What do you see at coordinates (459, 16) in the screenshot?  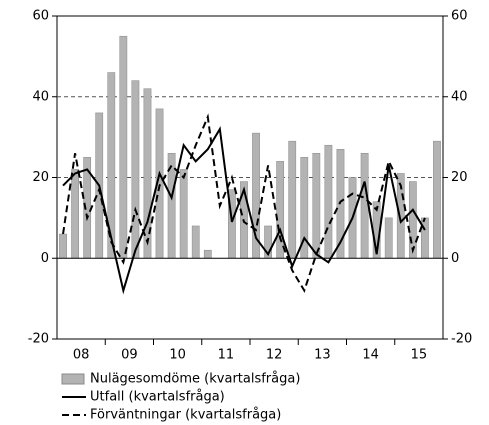 I see `y2-tick-label: 60` at bounding box center [459, 16].